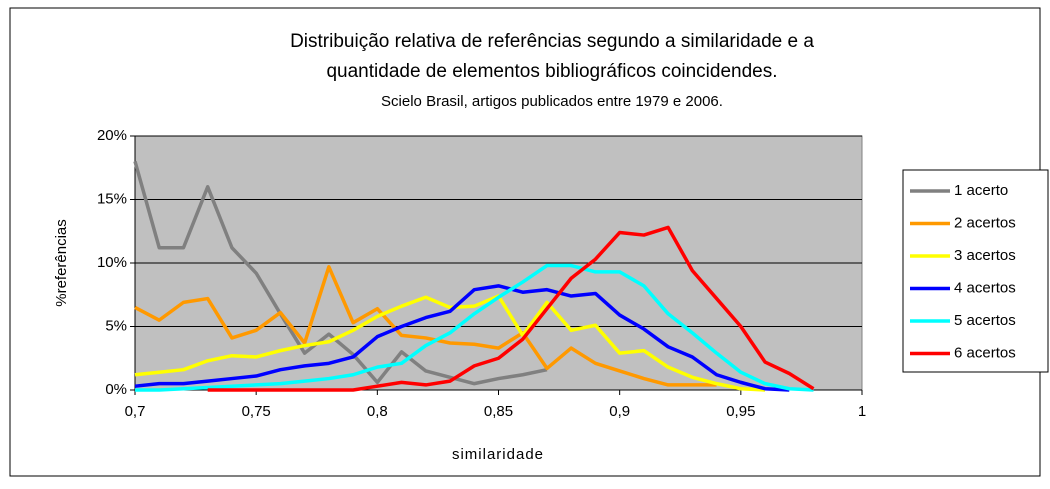 The image size is (1050, 489). Describe the element at coordinates (619, 411) in the screenshot. I see `x-tick-label: 0,9` at that location.